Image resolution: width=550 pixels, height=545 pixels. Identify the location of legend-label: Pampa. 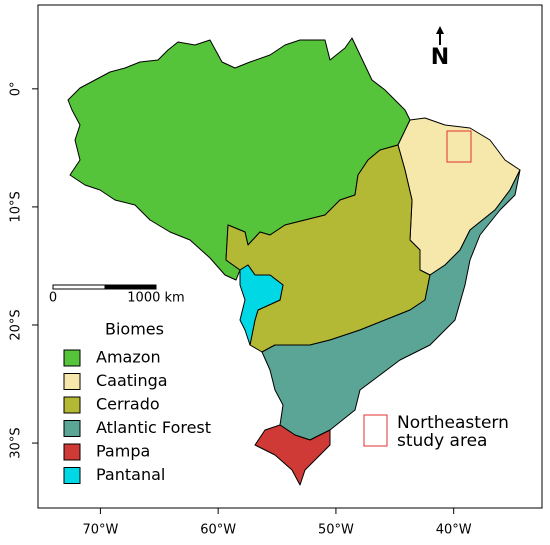
(123, 451).